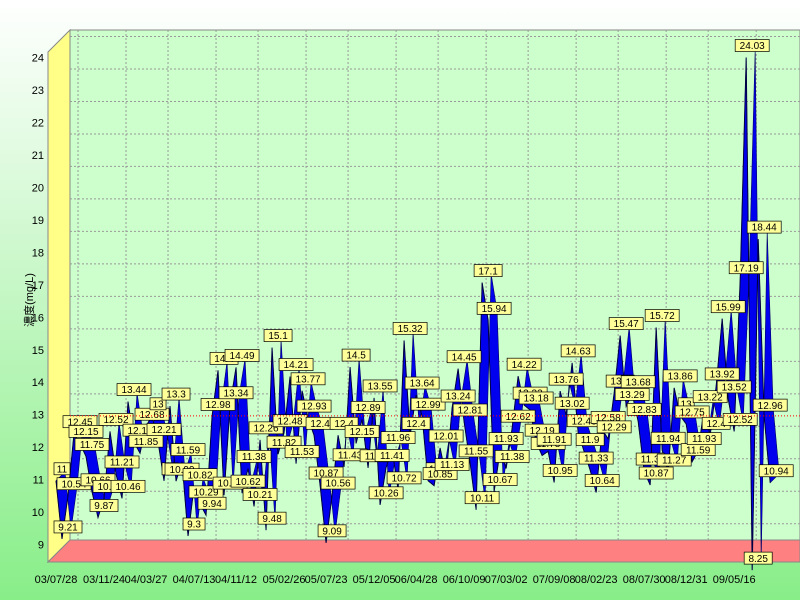  What do you see at coordinates (38, 221) in the screenshot?
I see `y-tick-label: 19` at bounding box center [38, 221].